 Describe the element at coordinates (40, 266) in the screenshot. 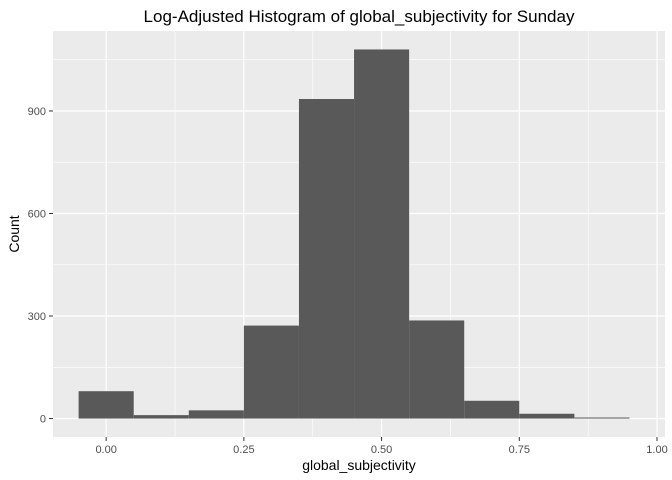

I see `y-axis-ticks: 0 300 600 900` at that location.